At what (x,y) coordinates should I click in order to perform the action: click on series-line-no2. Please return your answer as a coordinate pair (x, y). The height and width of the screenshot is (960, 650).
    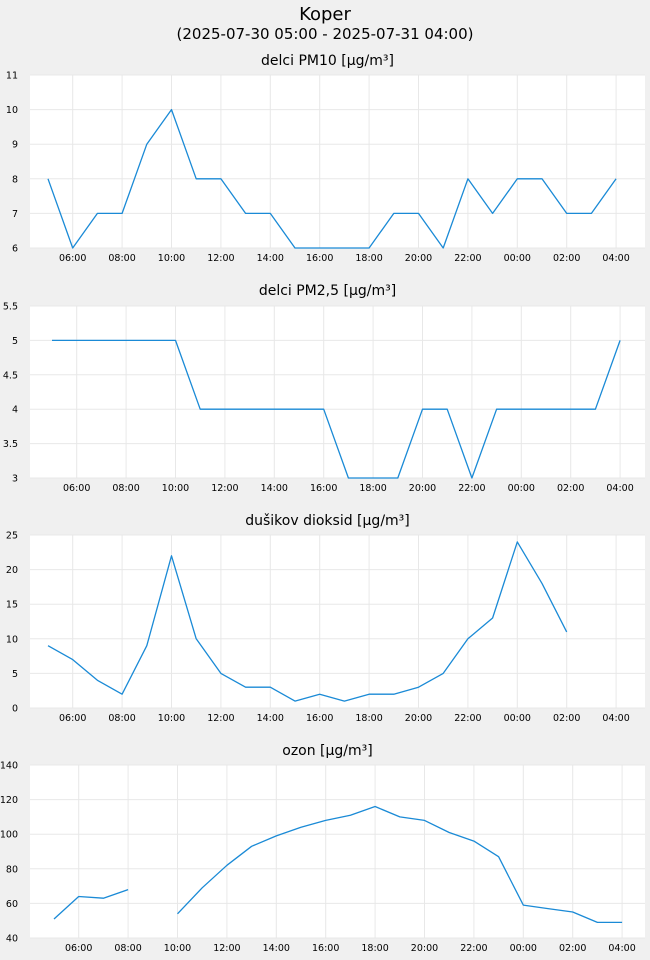
    Looking at the image, I should click on (307, 621).